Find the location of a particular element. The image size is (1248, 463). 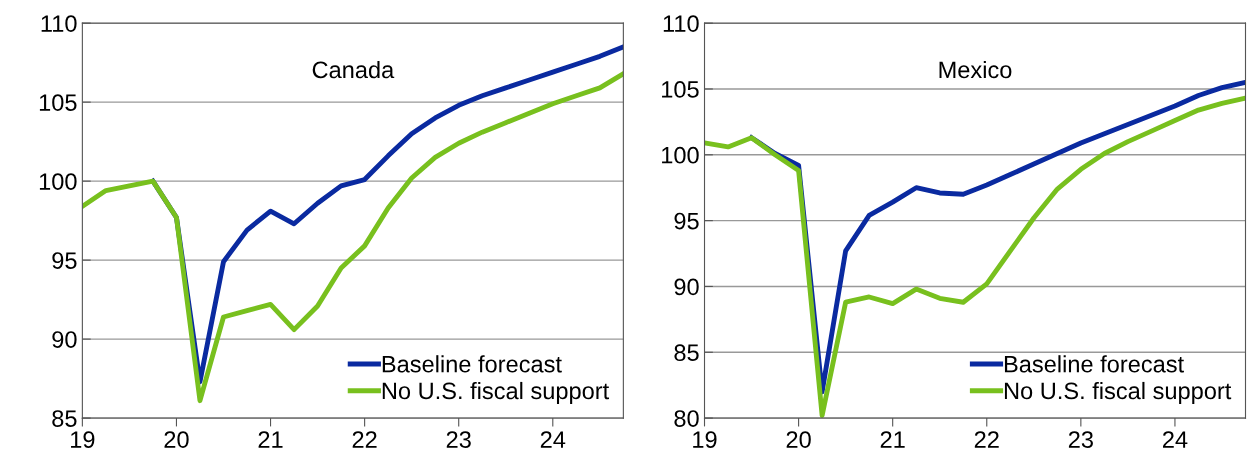

text: Canada is located at coordinates (353, 69).